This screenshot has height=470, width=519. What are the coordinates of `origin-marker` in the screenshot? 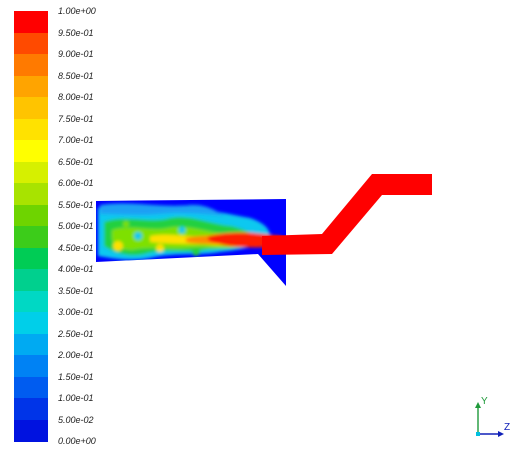 It's located at (478, 434).